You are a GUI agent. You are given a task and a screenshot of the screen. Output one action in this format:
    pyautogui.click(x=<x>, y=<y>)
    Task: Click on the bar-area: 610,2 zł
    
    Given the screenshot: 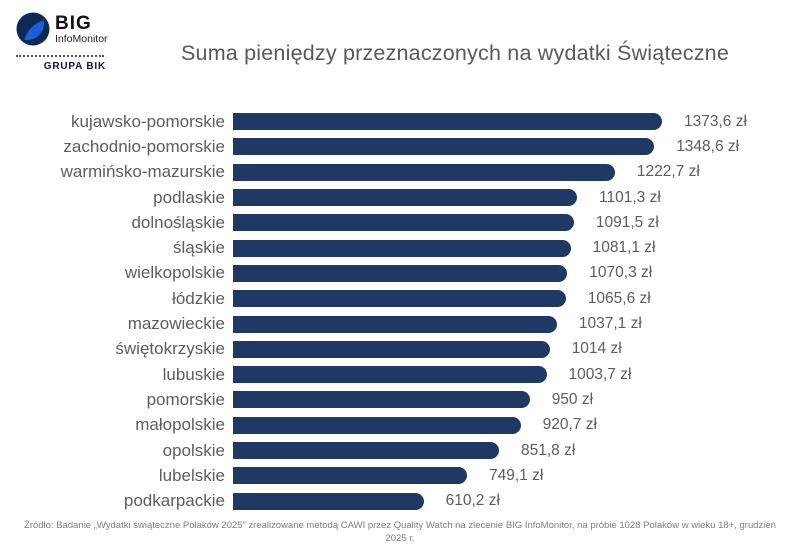 What is the action you would take?
    pyautogui.click(x=516, y=501)
    